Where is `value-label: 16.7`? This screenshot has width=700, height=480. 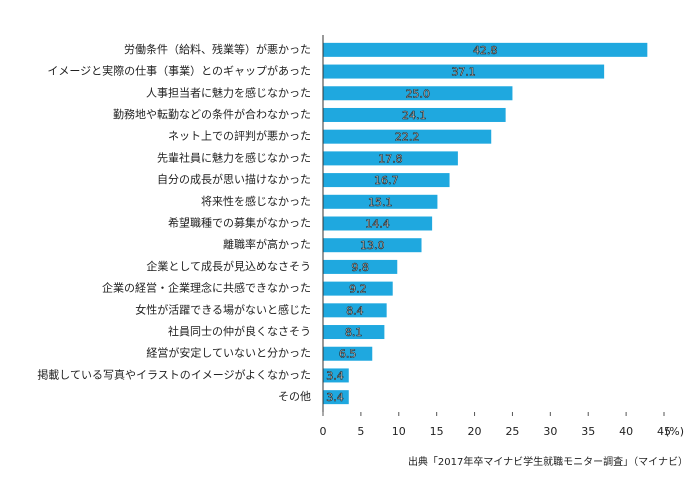 value-label: 16.7 is located at coordinates (386, 180).